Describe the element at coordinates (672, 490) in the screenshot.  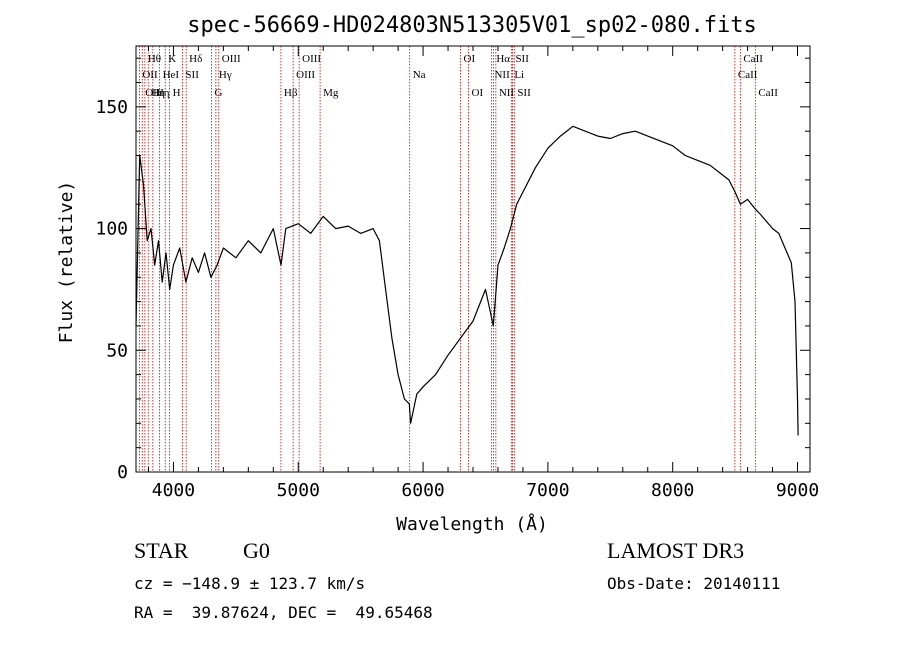
I see `x-tick-label-8000: 8000` at that location.